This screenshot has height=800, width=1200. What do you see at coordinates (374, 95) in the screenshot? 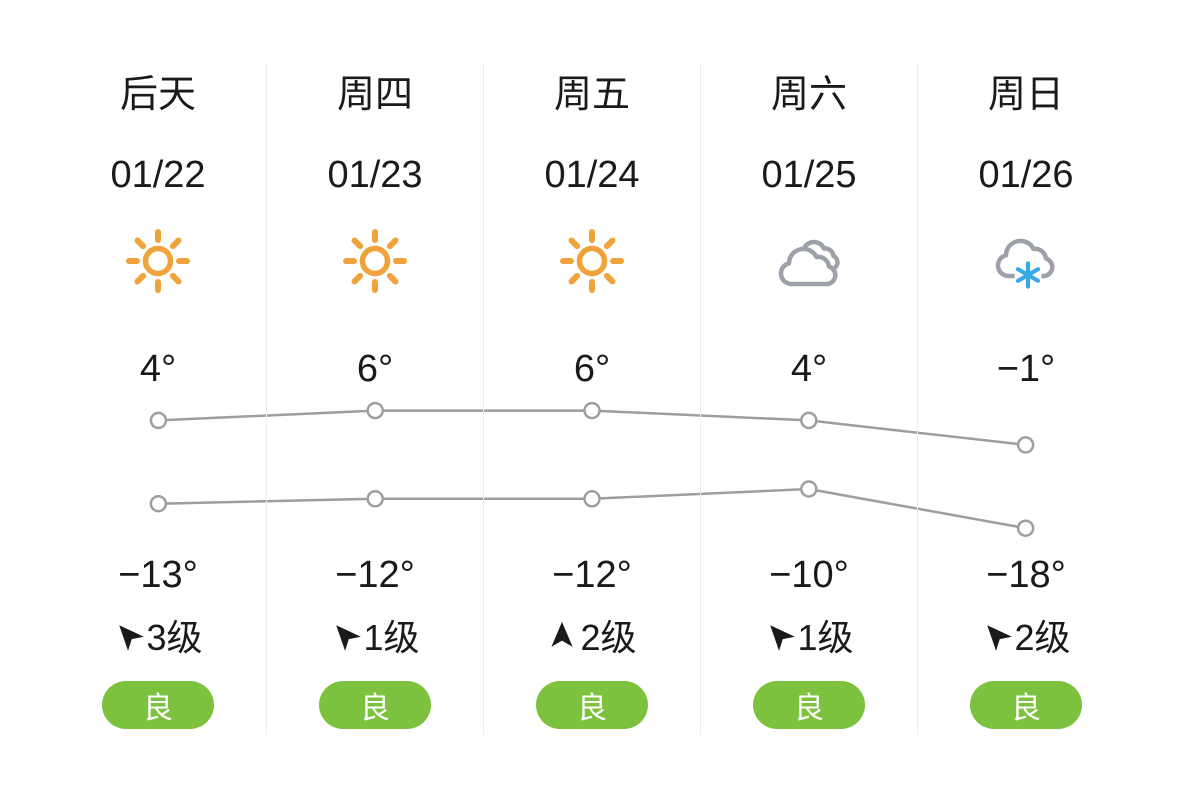
I see `day-name: 周四` at bounding box center [374, 95].